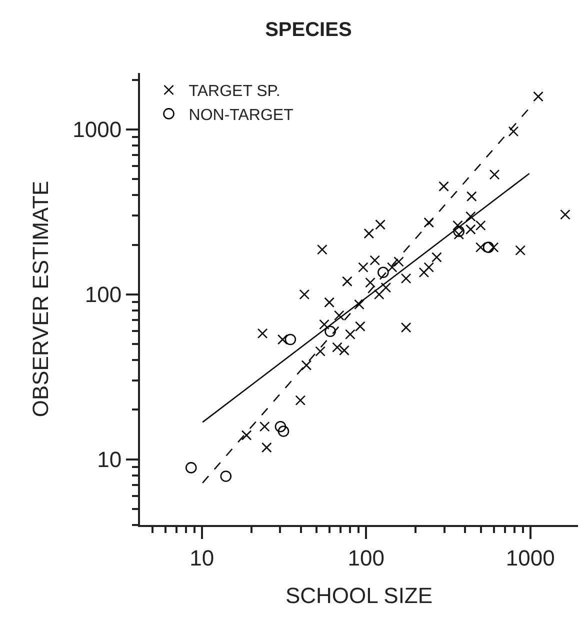 This screenshot has width=582, height=622. What do you see at coordinates (202, 557) in the screenshot?
I see `x-tick-label: 10` at bounding box center [202, 557].